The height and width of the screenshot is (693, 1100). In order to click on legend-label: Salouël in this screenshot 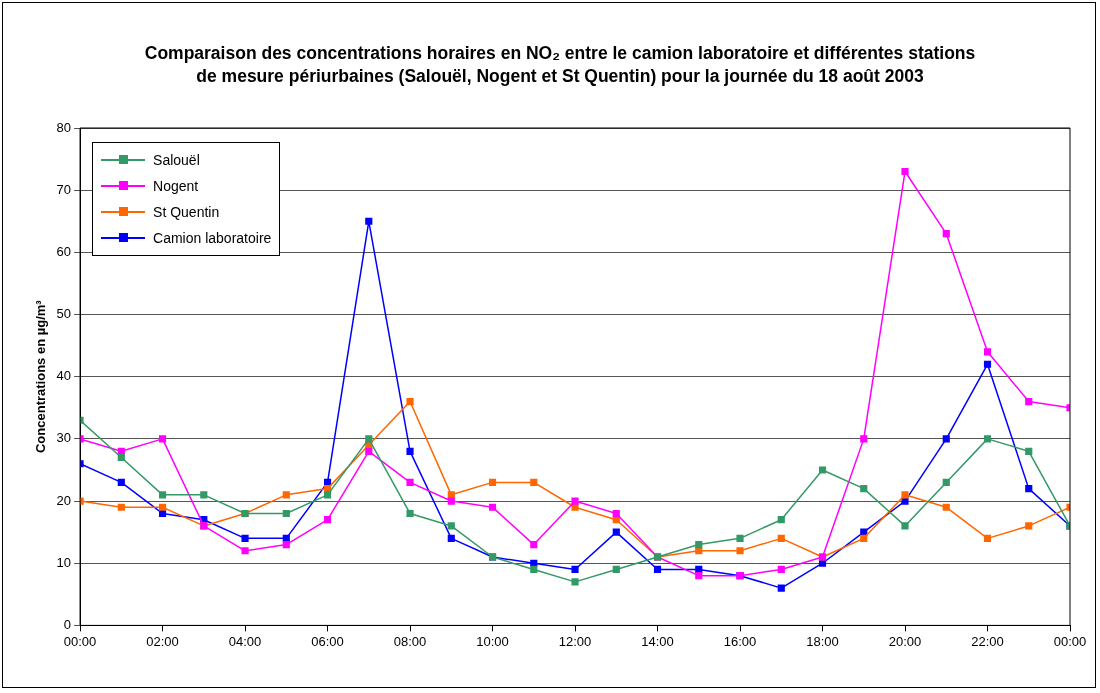, I will do `click(176, 160)`.